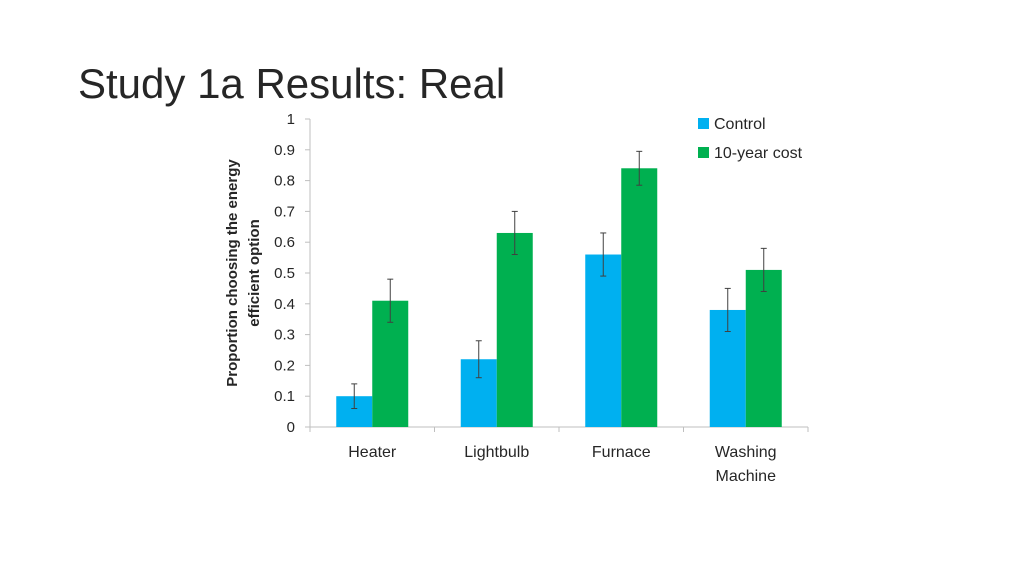 This screenshot has width=1024, height=576. Describe the element at coordinates (372, 452) in the screenshot. I see `x-category-label: Heater` at that location.